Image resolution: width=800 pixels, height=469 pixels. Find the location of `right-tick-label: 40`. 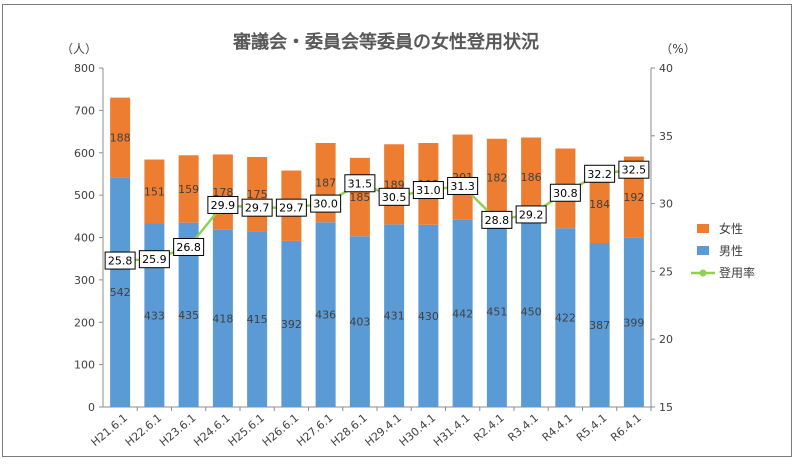

right-tick-label: 40 is located at coordinates (666, 68).